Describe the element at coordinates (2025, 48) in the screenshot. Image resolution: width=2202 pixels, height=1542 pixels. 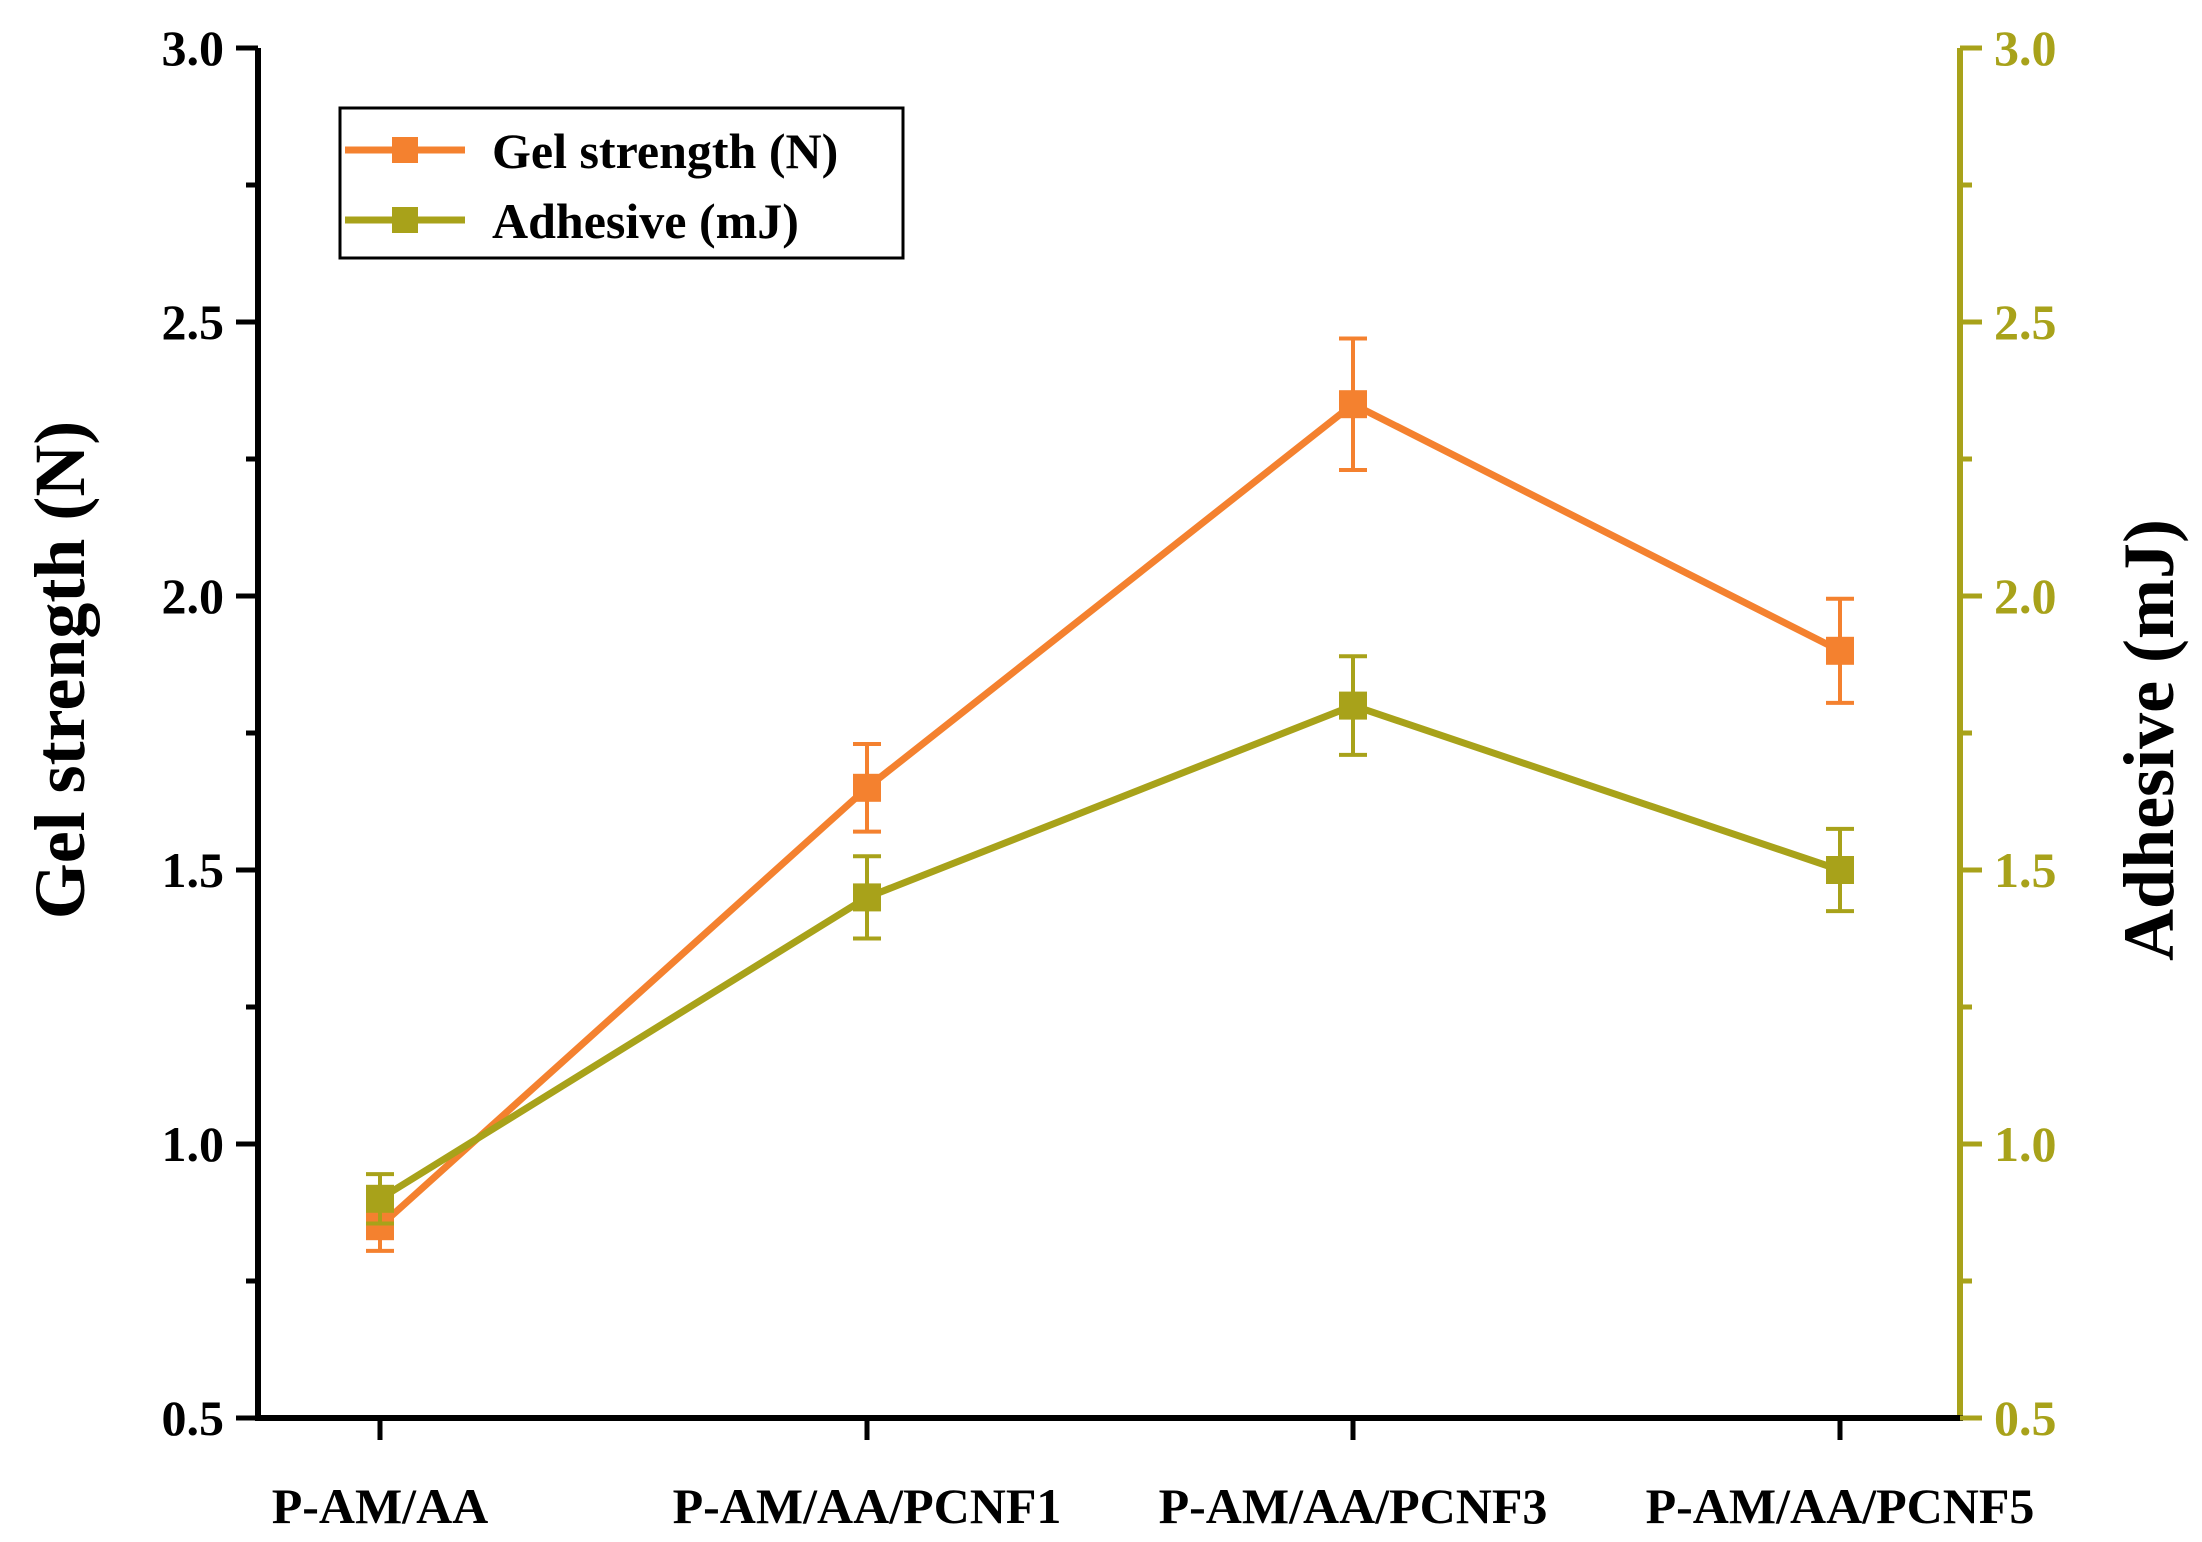
I see `y-right-tick-label: 3.0` at that location.